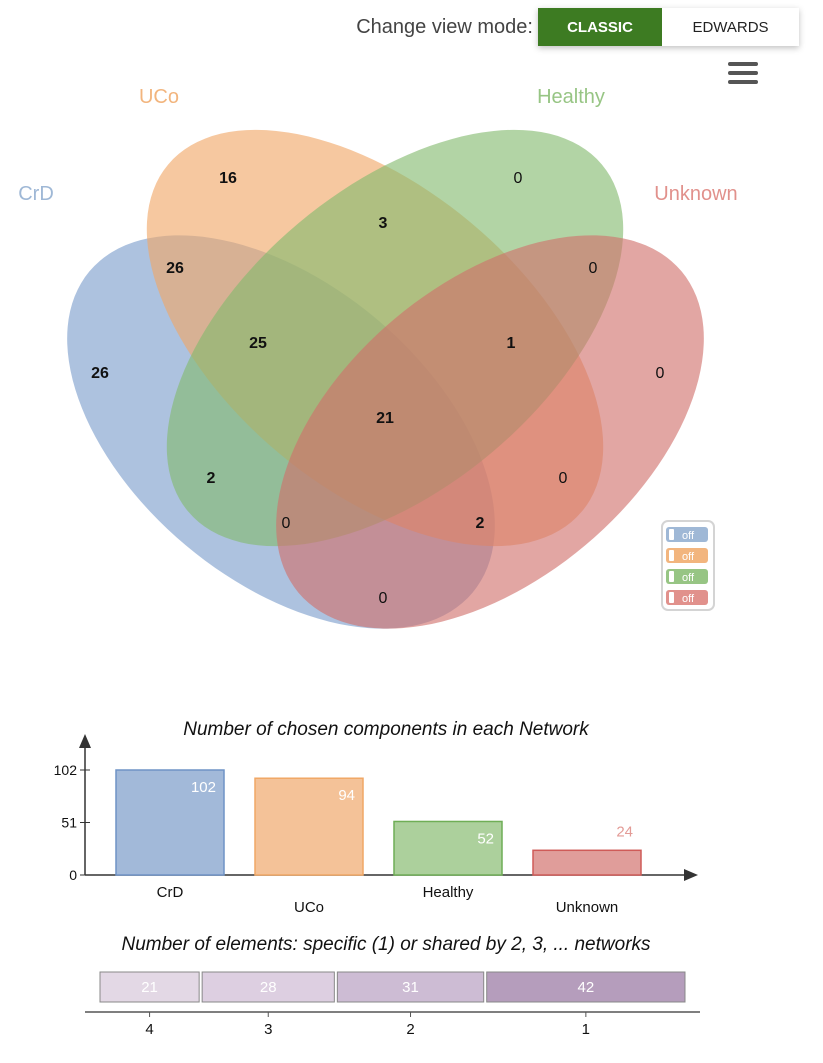 This screenshot has width=823, height=1063. What do you see at coordinates (444, 27) in the screenshot?
I see `view-mode-label: Change view mode:` at bounding box center [444, 27].